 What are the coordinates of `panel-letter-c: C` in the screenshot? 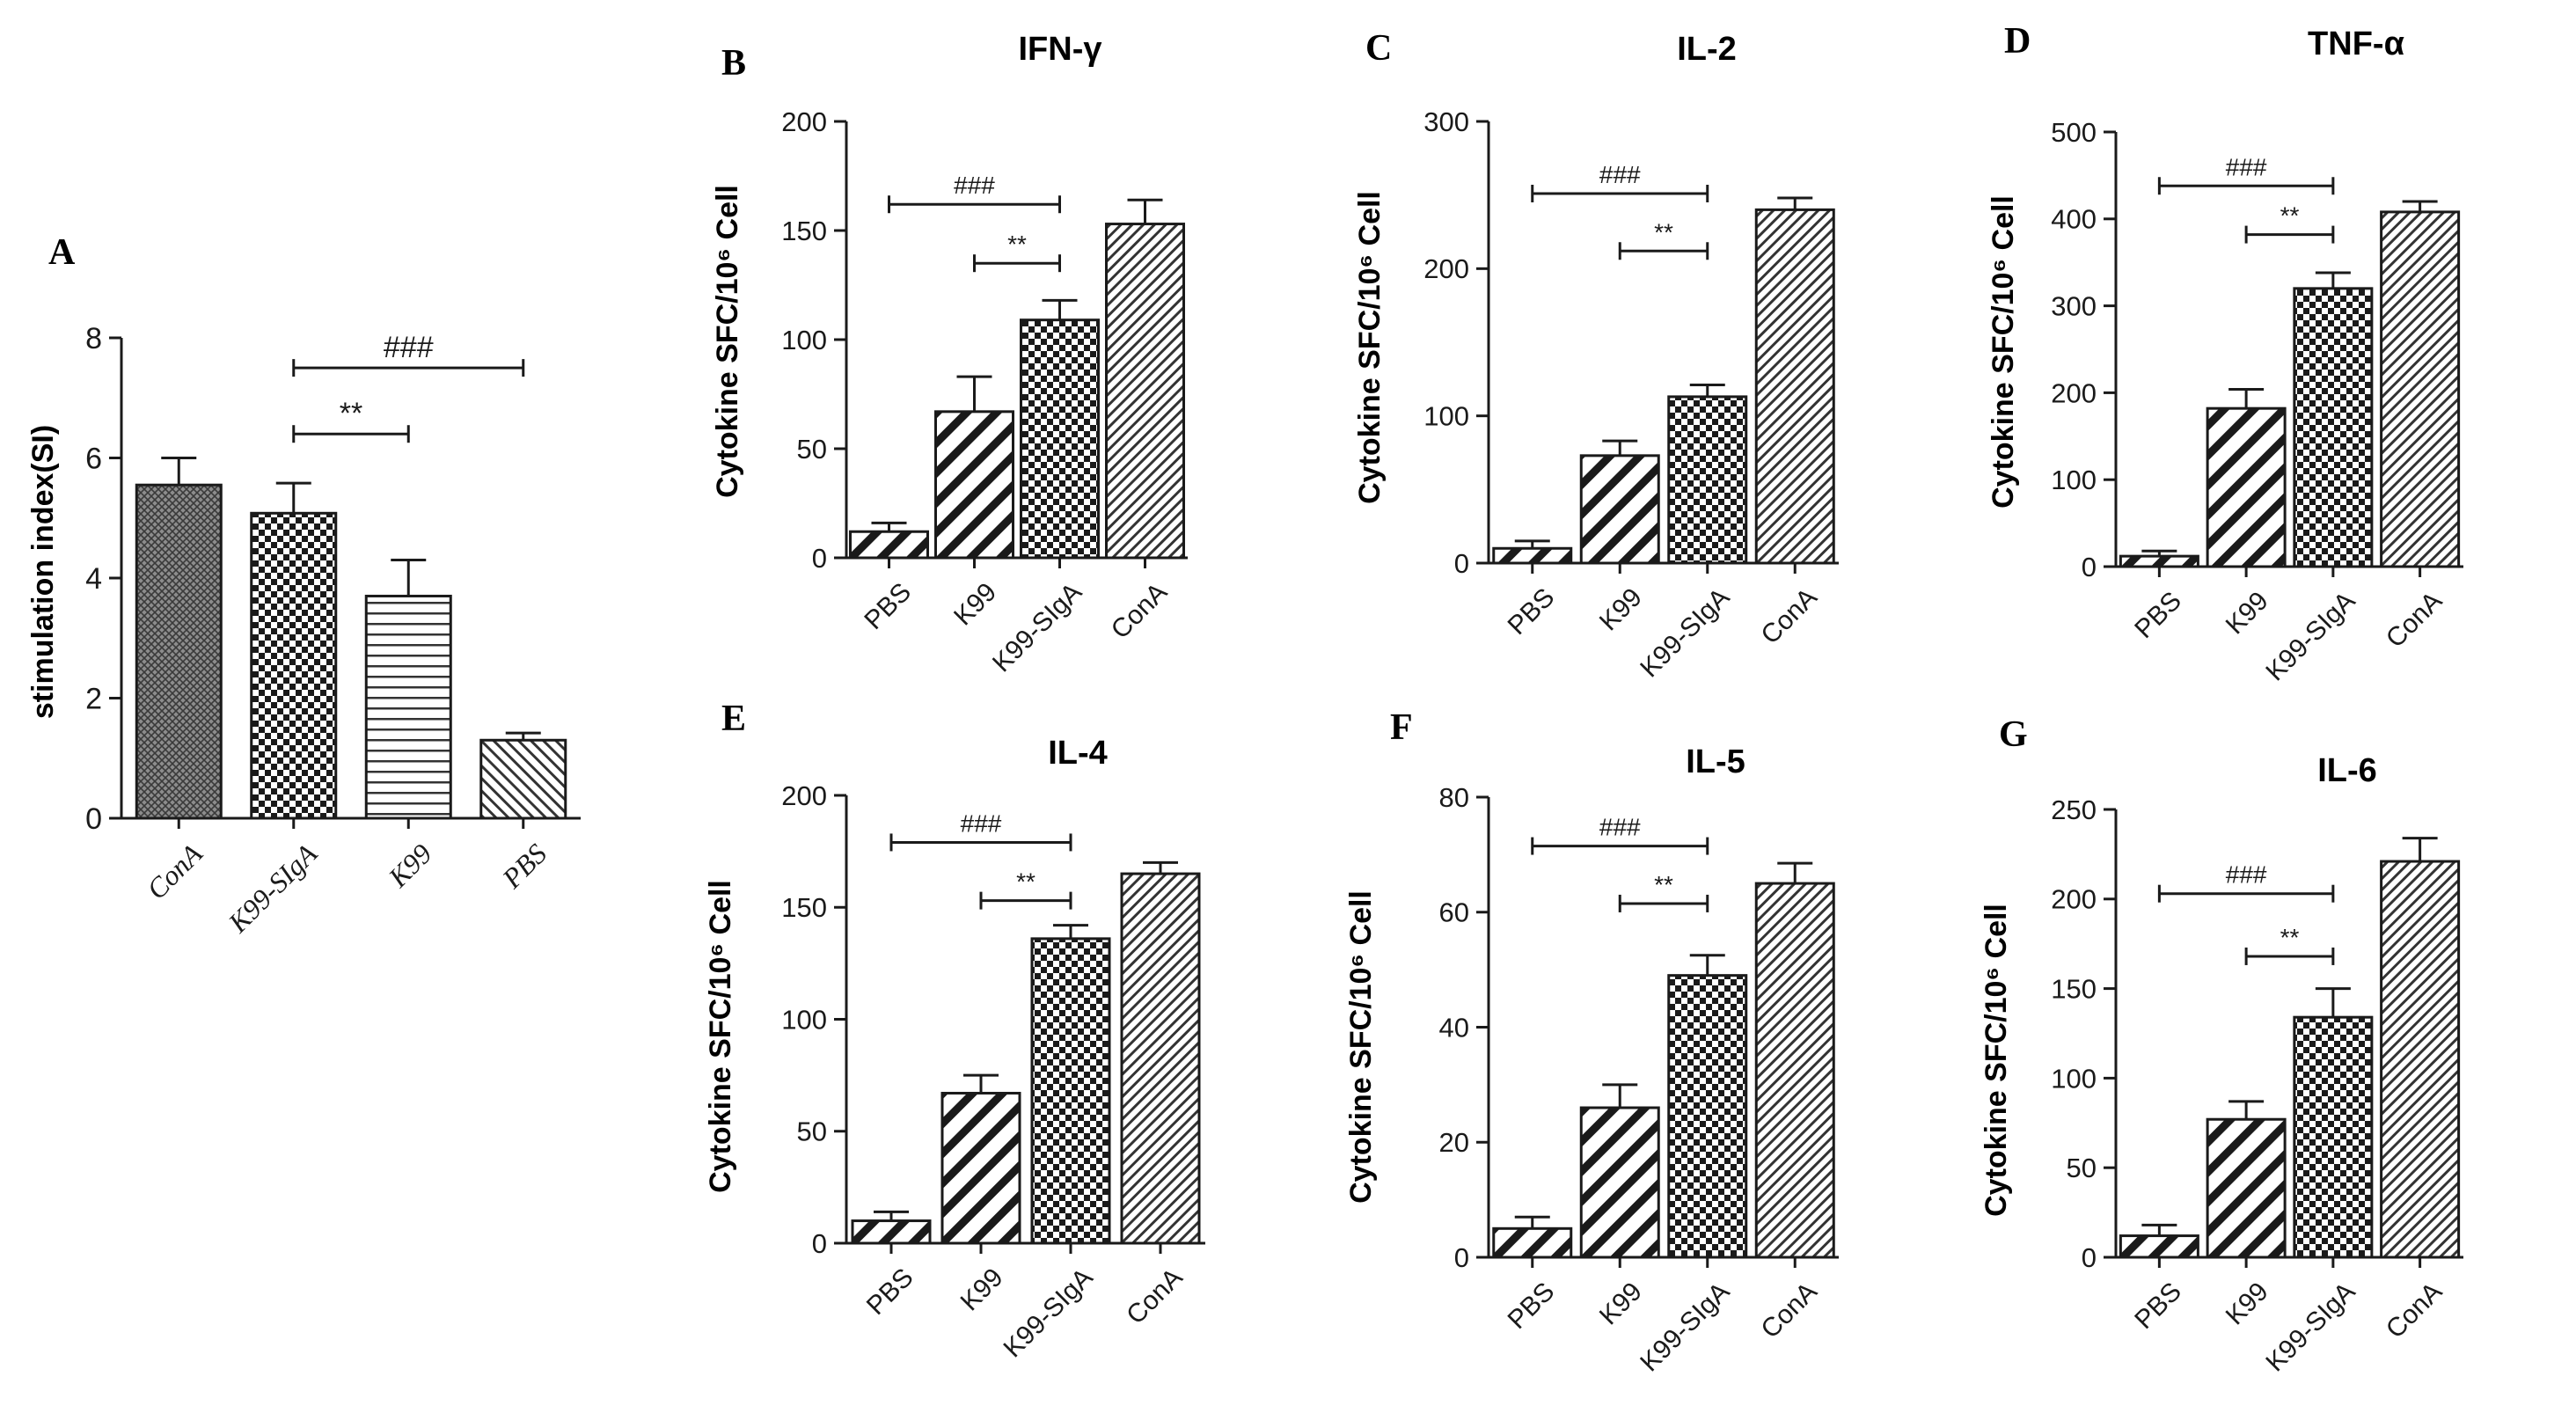 It's located at (1378, 48).